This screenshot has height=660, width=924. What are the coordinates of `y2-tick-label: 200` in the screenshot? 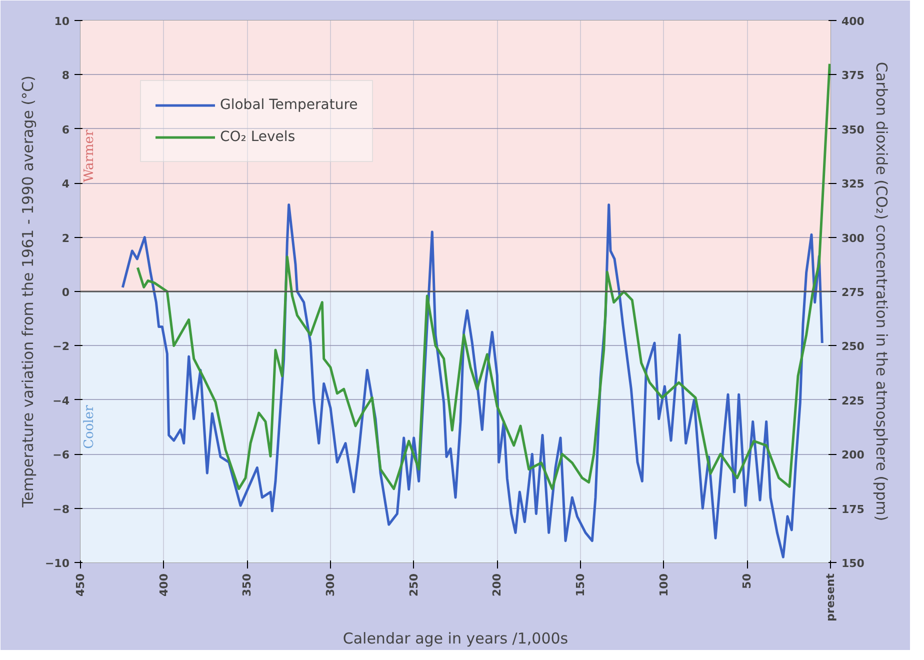 It's located at (853, 455).